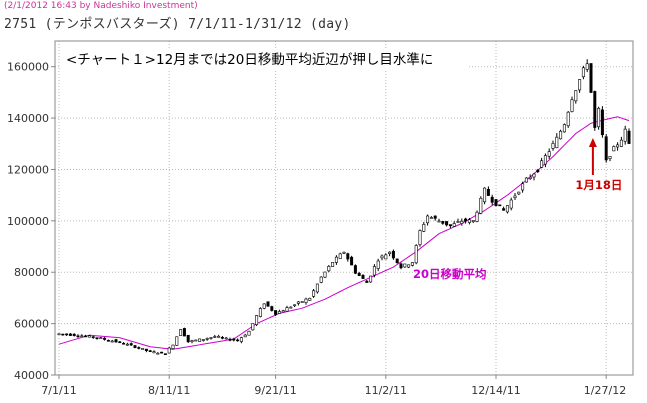  Describe the element at coordinates (28, 118) in the screenshot. I see `y-tick-label: 140000` at that location.